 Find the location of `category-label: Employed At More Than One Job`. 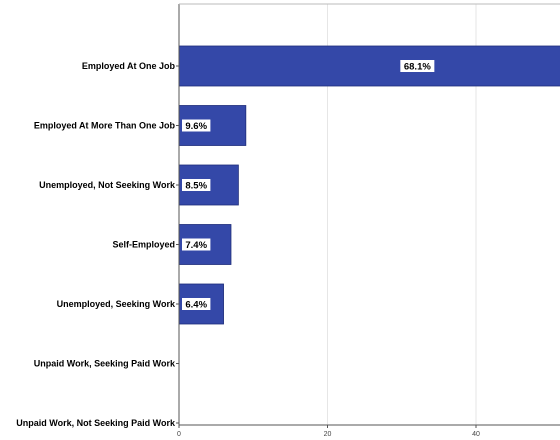

category-label: Employed At More Than One Job is located at coordinates (105, 126).